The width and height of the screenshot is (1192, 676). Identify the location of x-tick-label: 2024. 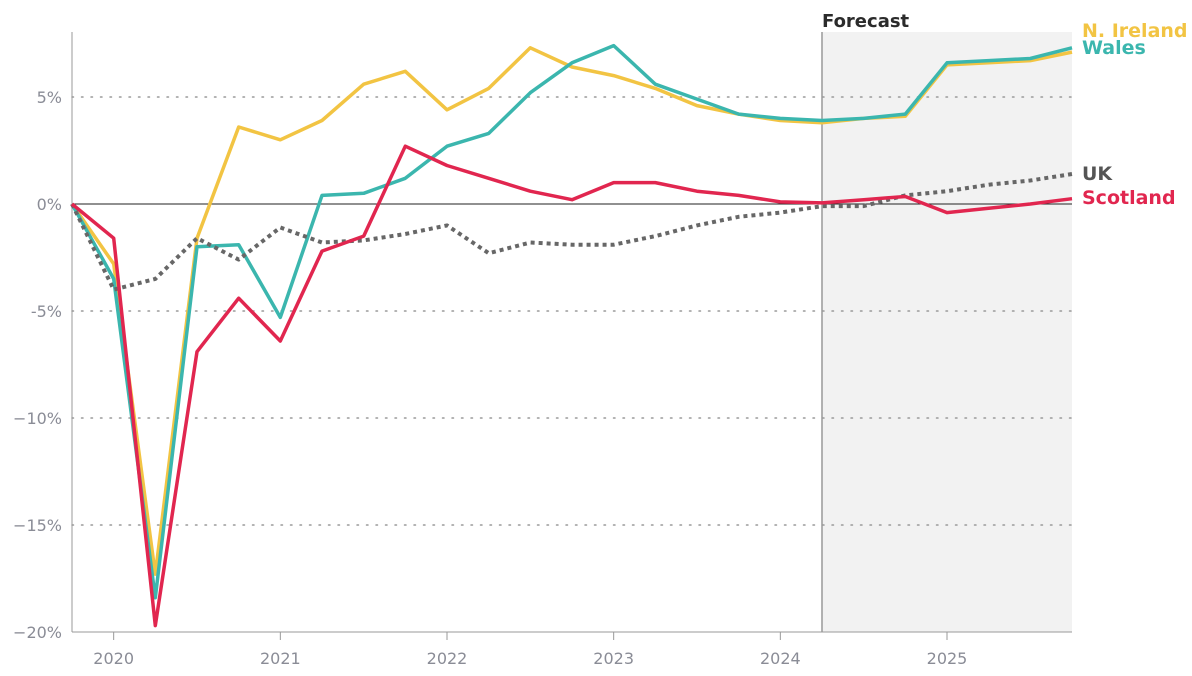
(780, 658).